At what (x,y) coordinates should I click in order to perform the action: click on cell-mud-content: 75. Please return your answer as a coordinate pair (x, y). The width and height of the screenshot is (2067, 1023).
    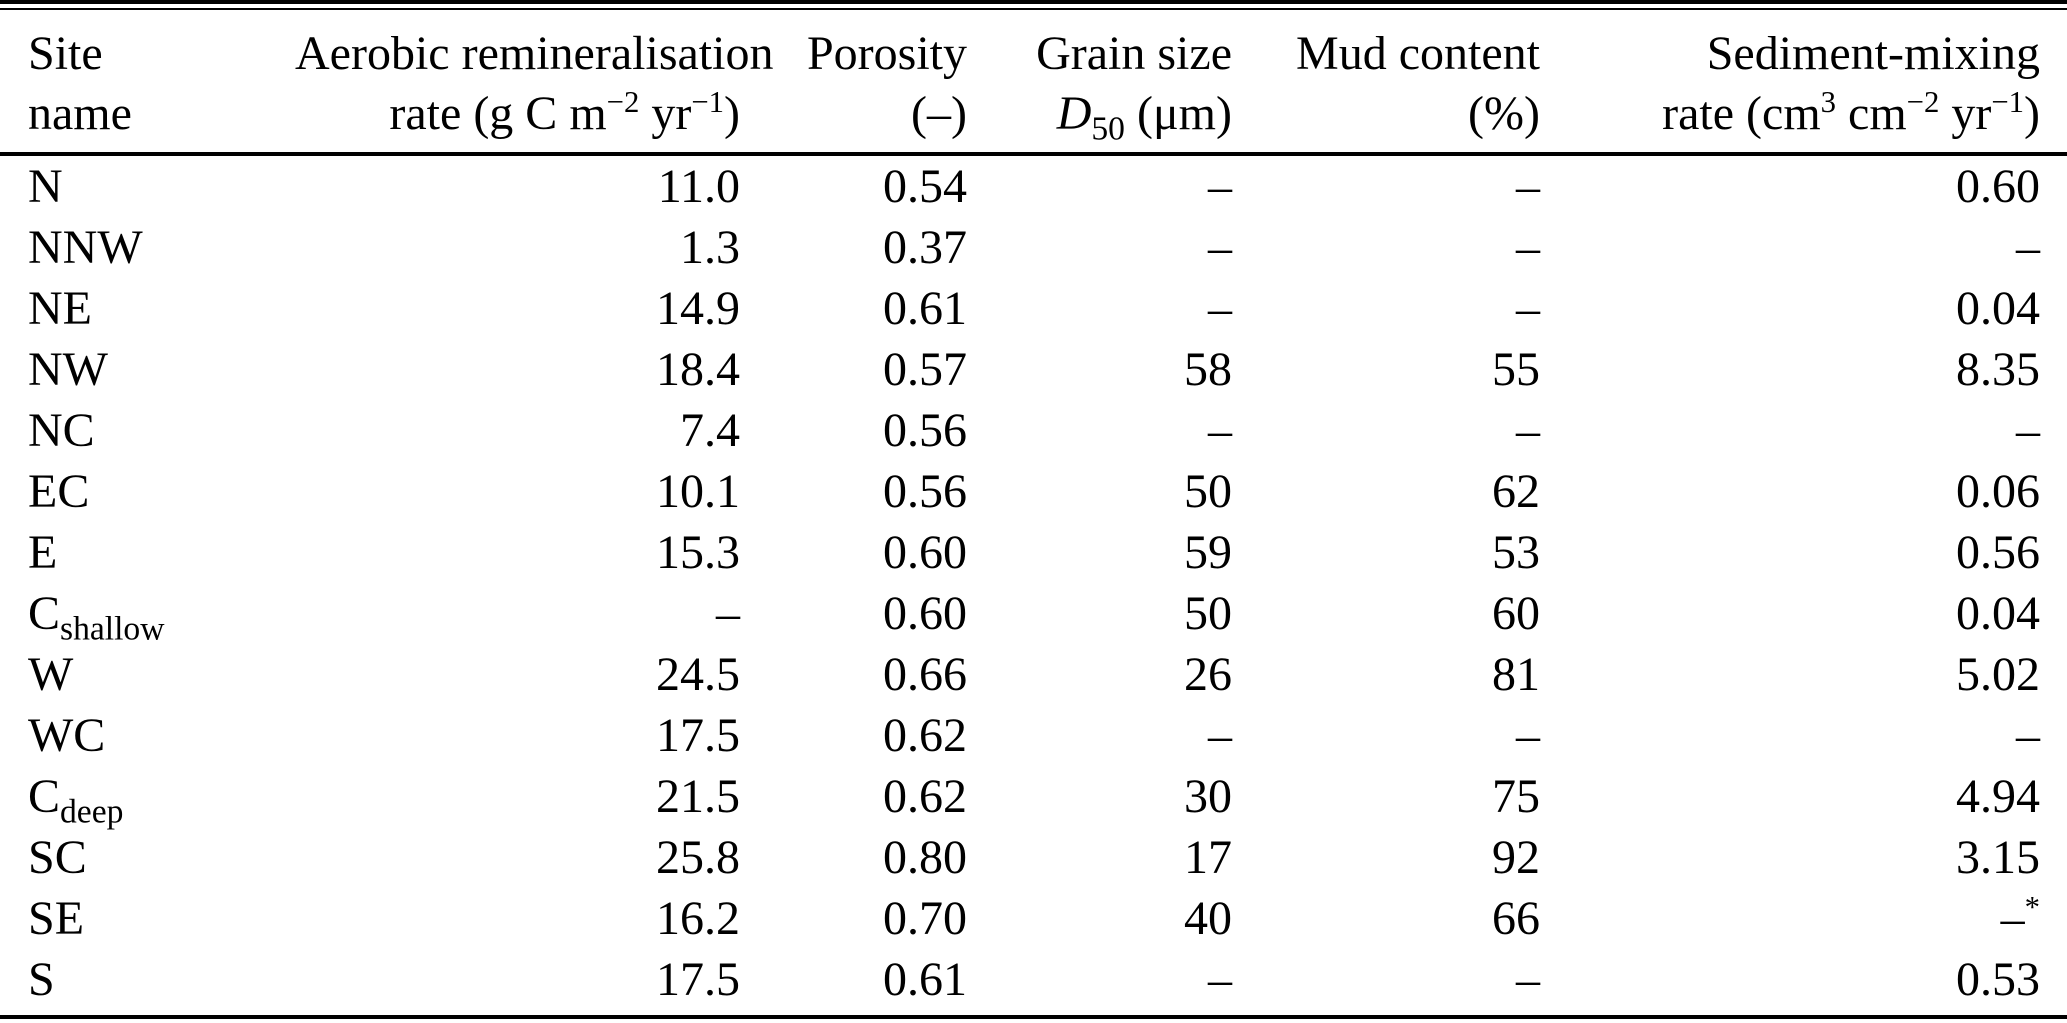
    Looking at the image, I should click on (1516, 796).